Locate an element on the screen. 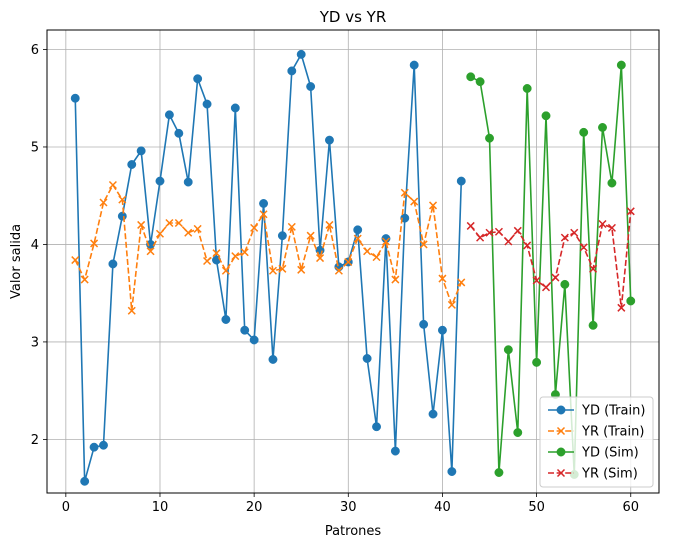 This screenshot has width=678, height=547. y-tick-label: 3 is located at coordinates (35, 342).